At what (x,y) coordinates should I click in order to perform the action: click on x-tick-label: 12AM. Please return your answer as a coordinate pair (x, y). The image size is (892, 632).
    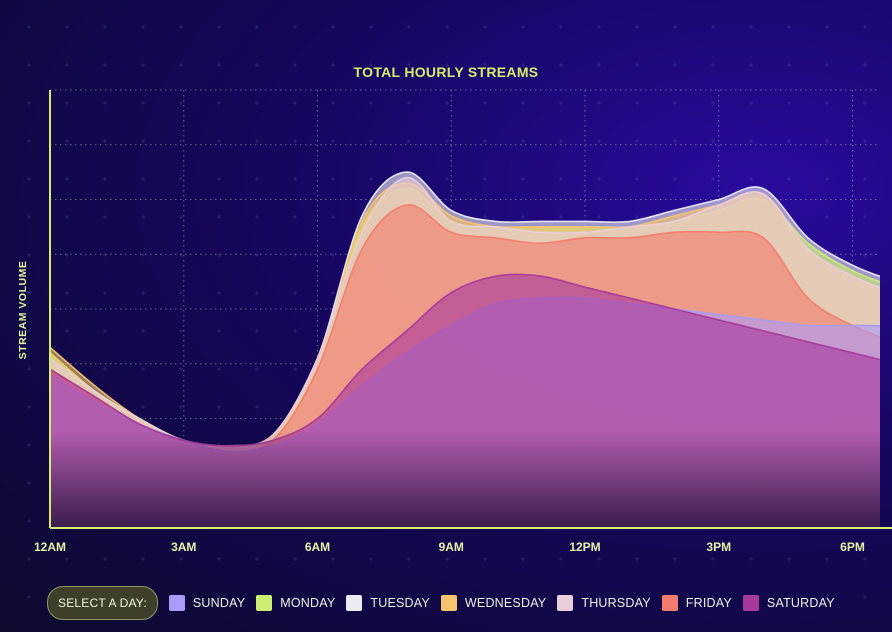
    Looking at the image, I should click on (50, 547).